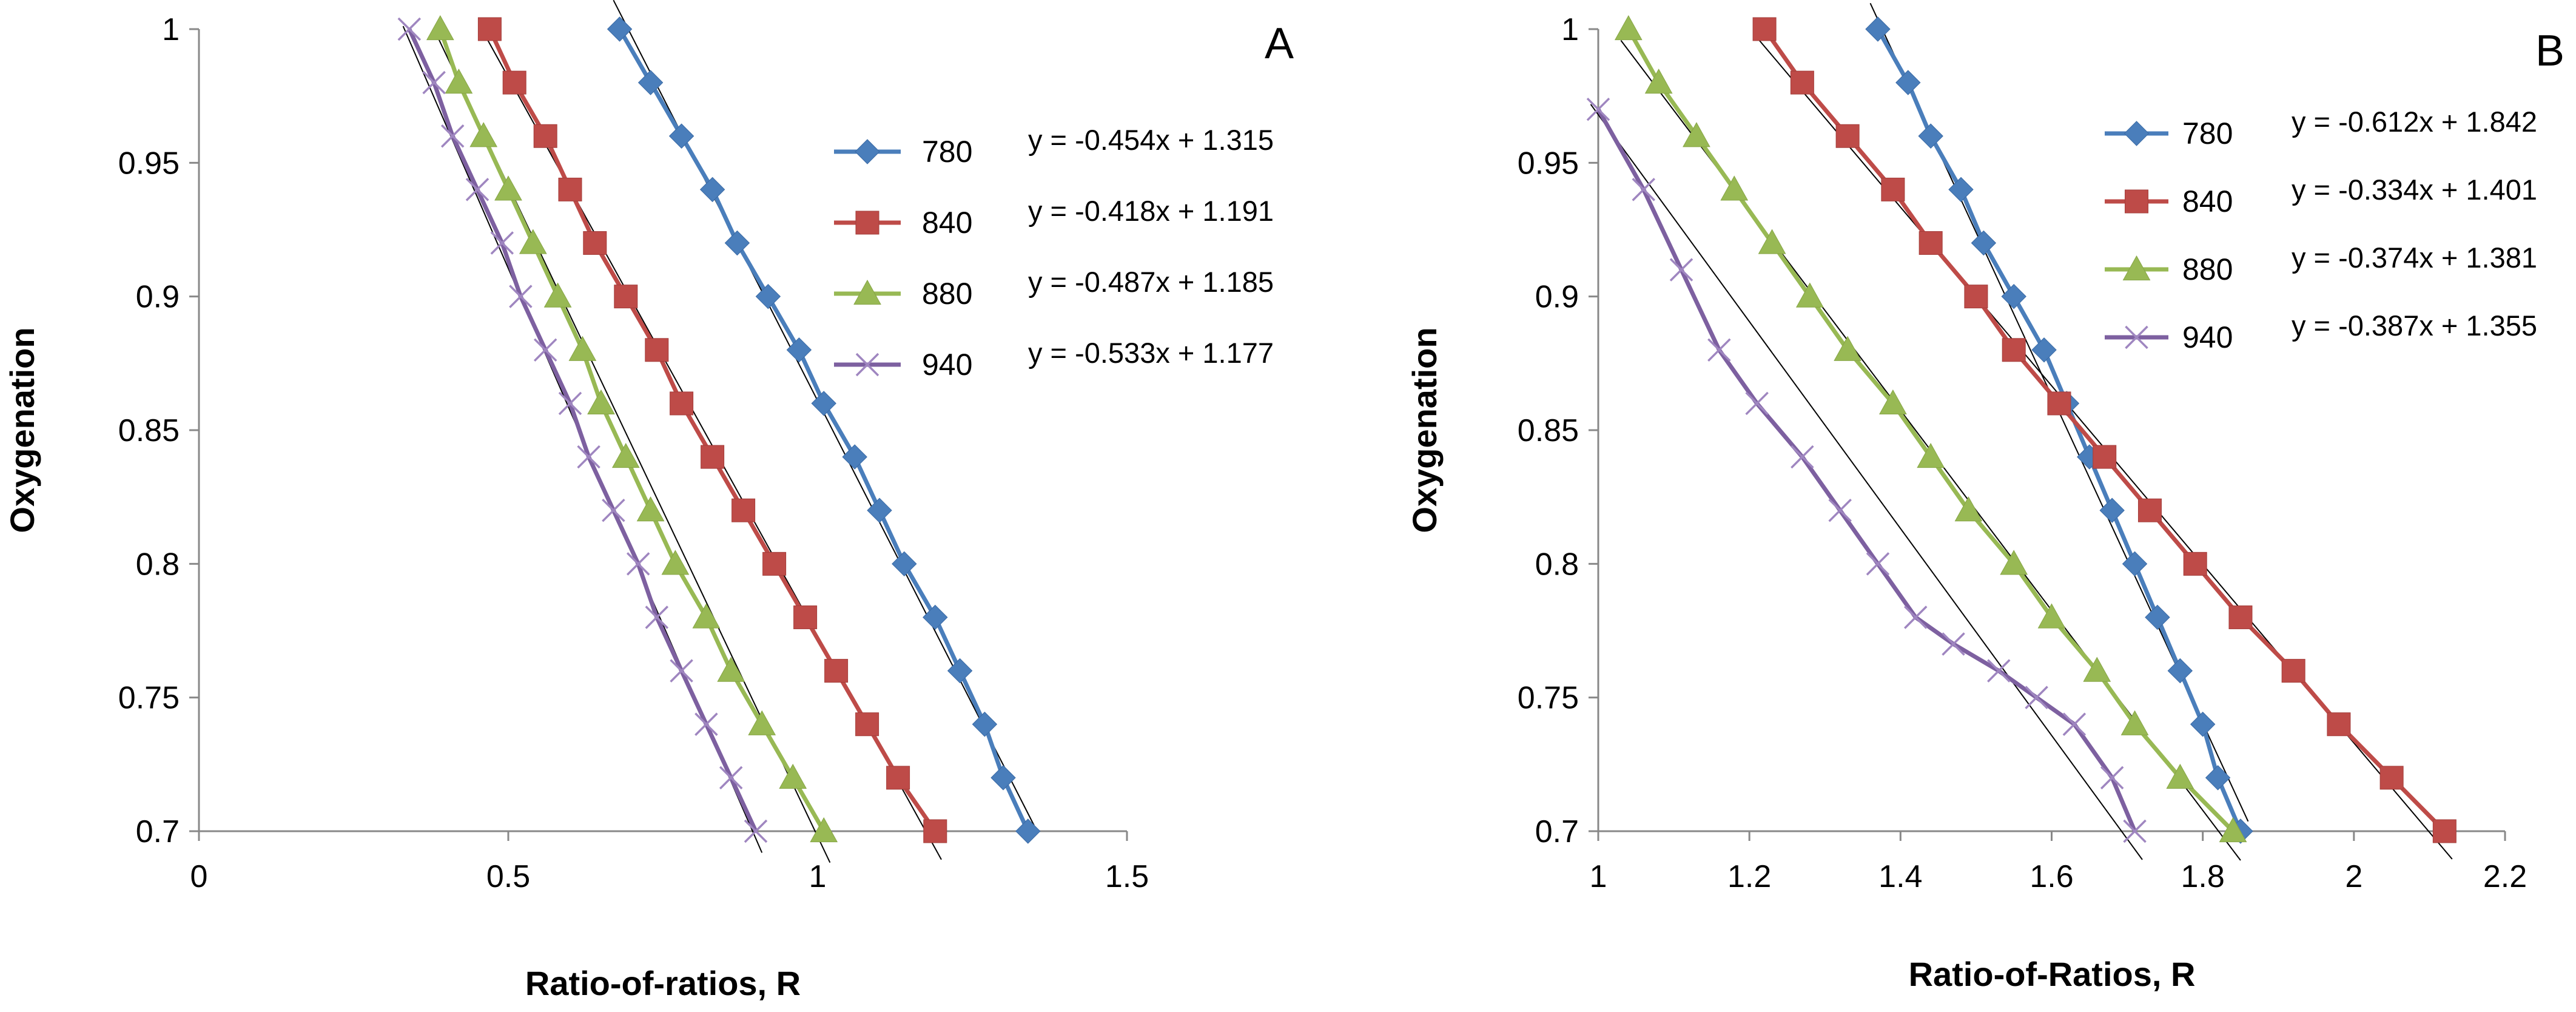 Image resolution: width=2576 pixels, height=1012 pixels. What do you see at coordinates (1279, 44) in the screenshot?
I see `panel-letter: A` at bounding box center [1279, 44].